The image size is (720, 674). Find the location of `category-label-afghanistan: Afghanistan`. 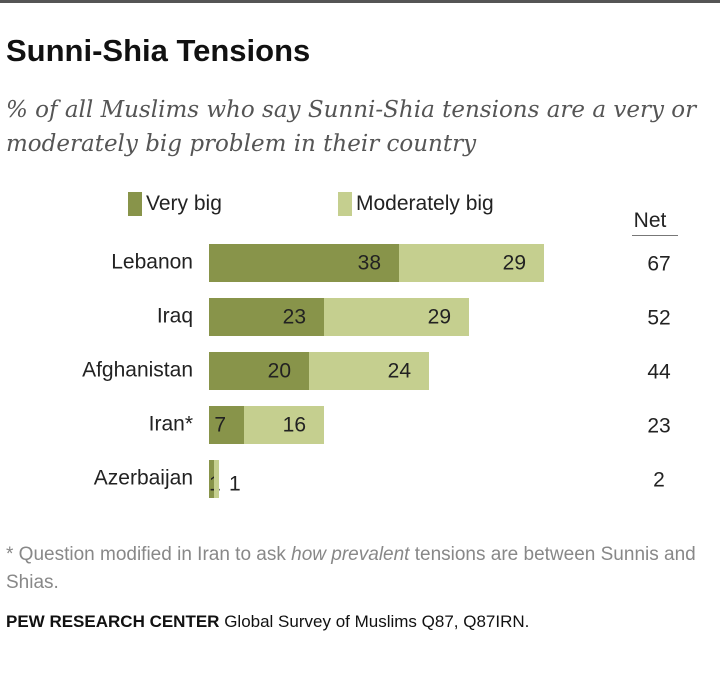

category-label-afghanistan: Afghanistan is located at coordinates (137, 370).